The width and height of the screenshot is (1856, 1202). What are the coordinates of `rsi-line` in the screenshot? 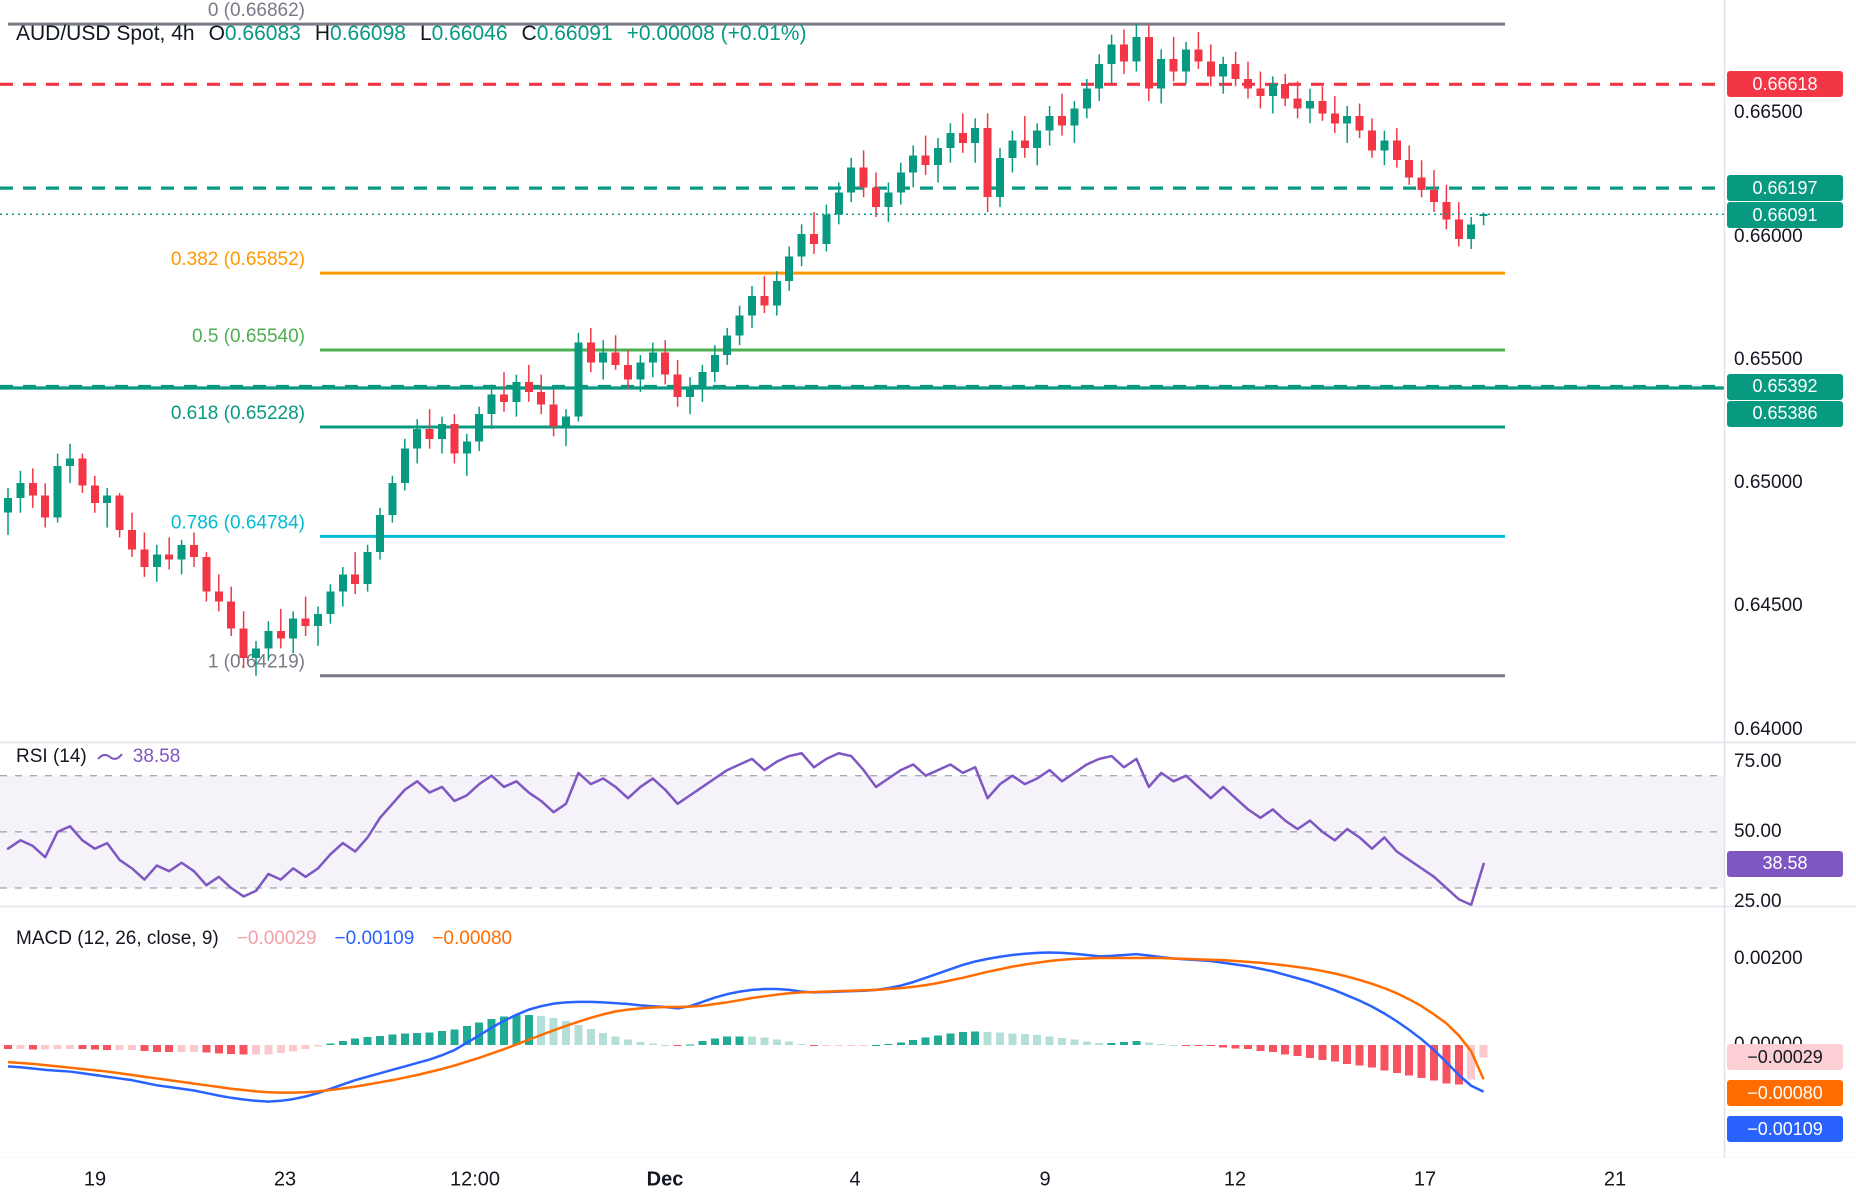 It's located at (745, 829).